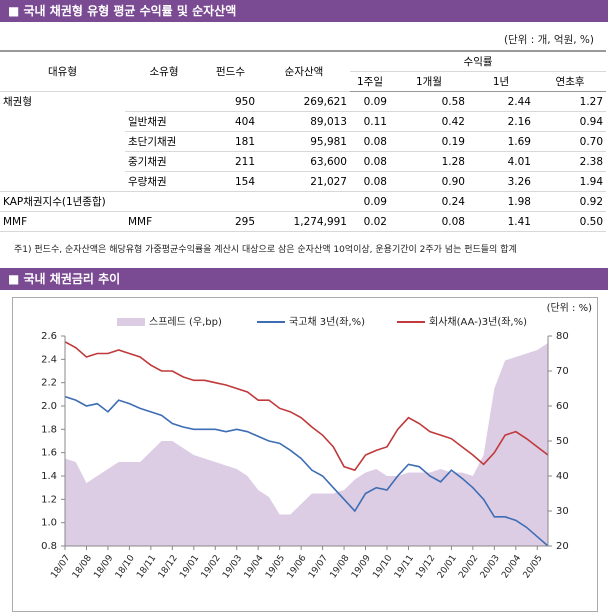  I want to click on table-cell: 1.98, so click(501, 201).